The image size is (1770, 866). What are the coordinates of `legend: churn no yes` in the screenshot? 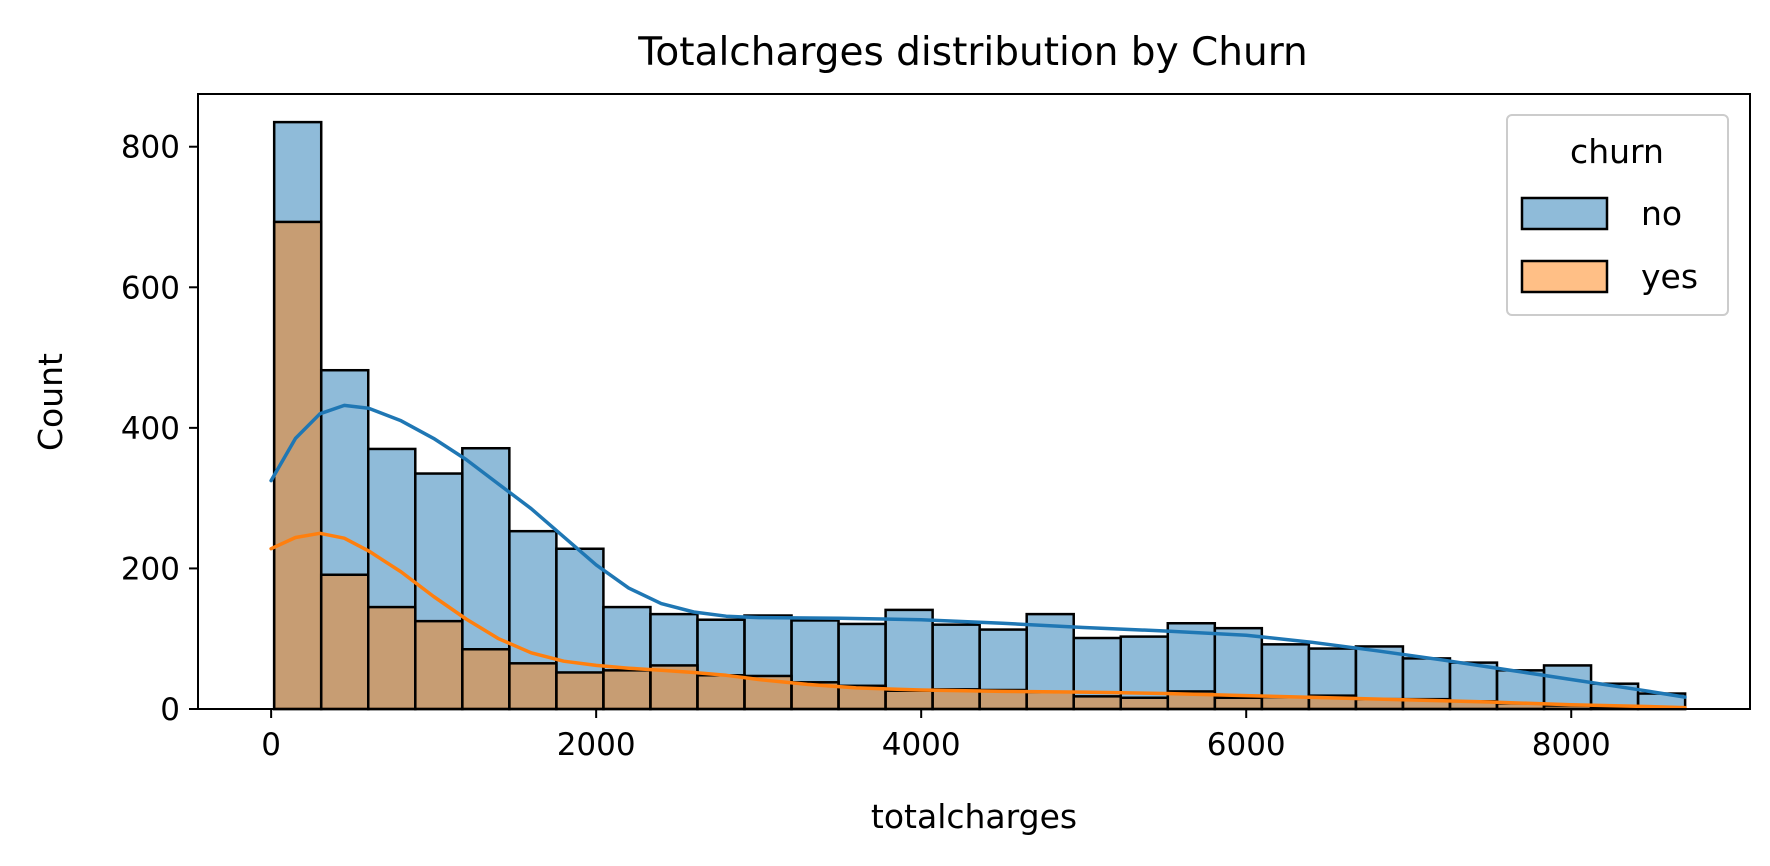 It's located at (1617, 215).